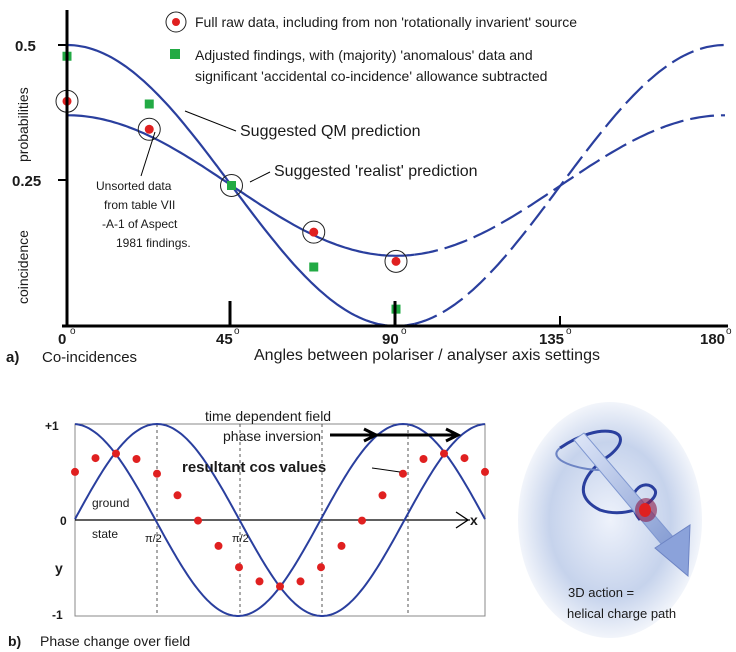  I want to click on panel-label-b: b), so click(14, 641).